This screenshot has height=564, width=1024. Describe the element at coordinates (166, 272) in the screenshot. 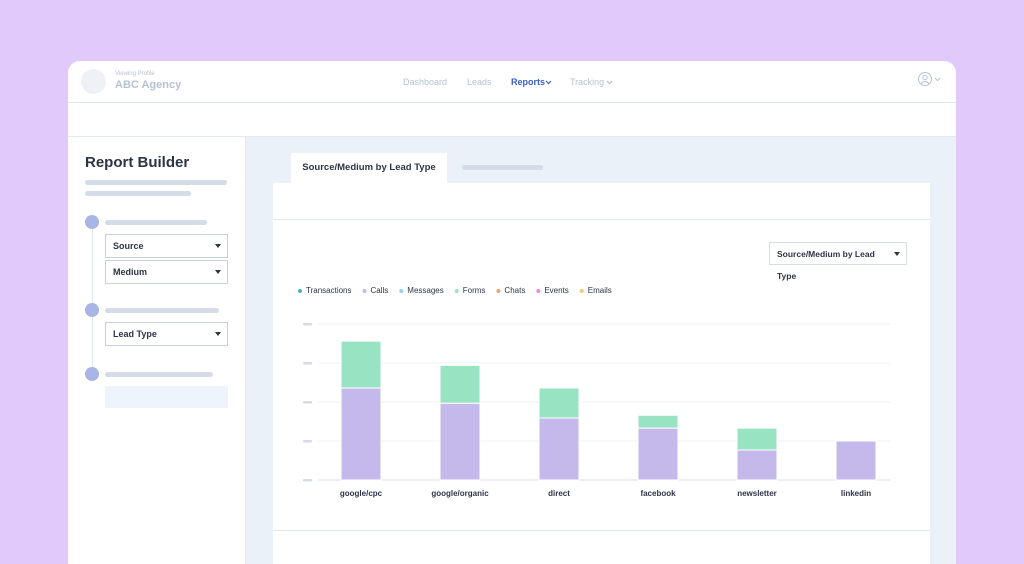

I see `field-select: Medium` at that location.